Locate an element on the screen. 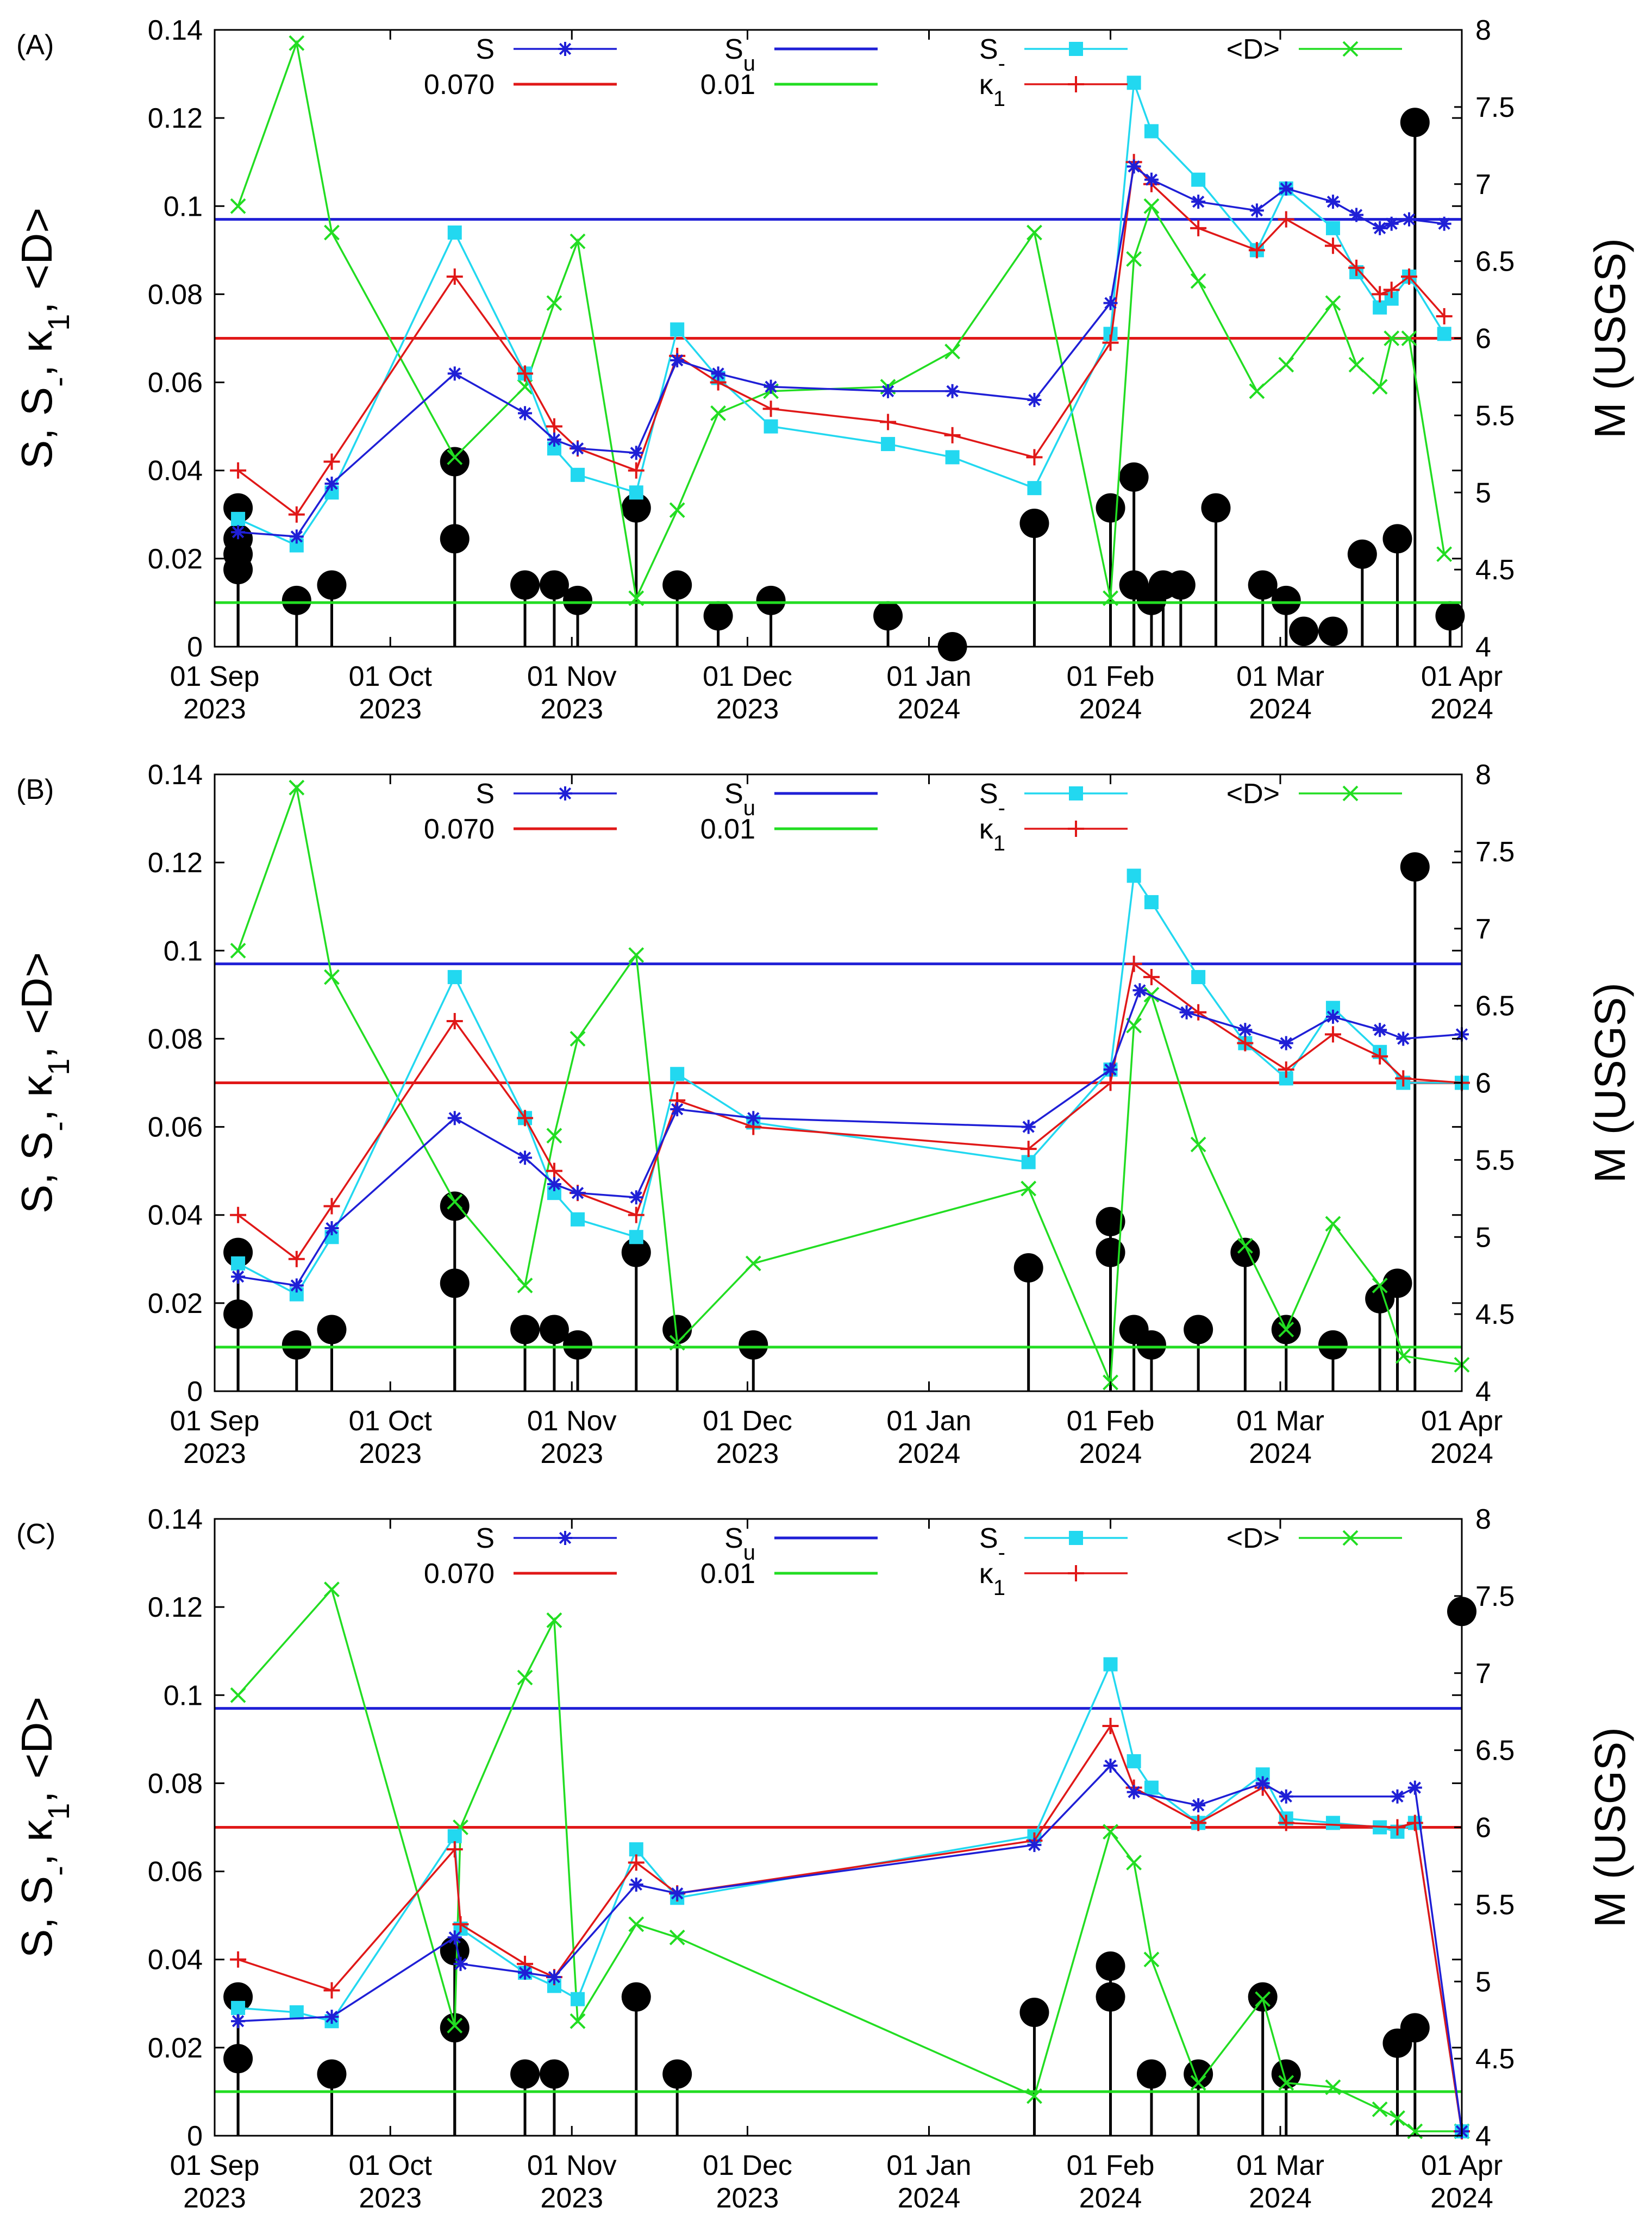  y-tick-label: 0.06 is located at coordinates (175, 1127).